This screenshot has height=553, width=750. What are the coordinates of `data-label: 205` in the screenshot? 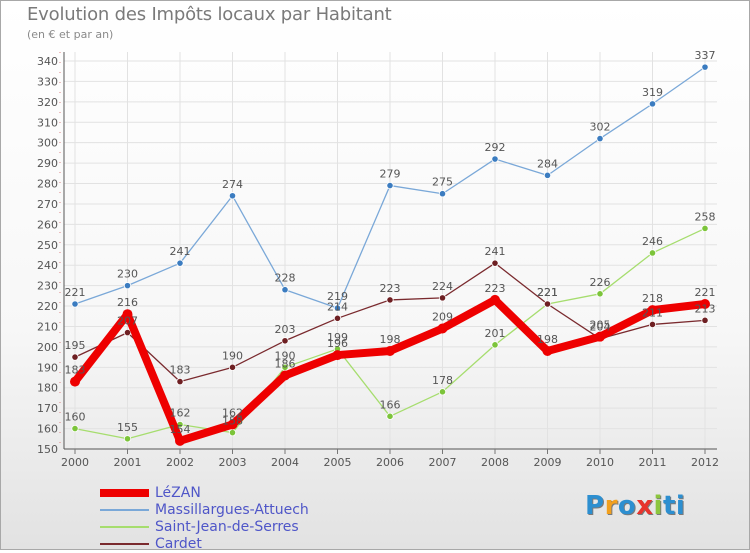 It's located at (600, 325).